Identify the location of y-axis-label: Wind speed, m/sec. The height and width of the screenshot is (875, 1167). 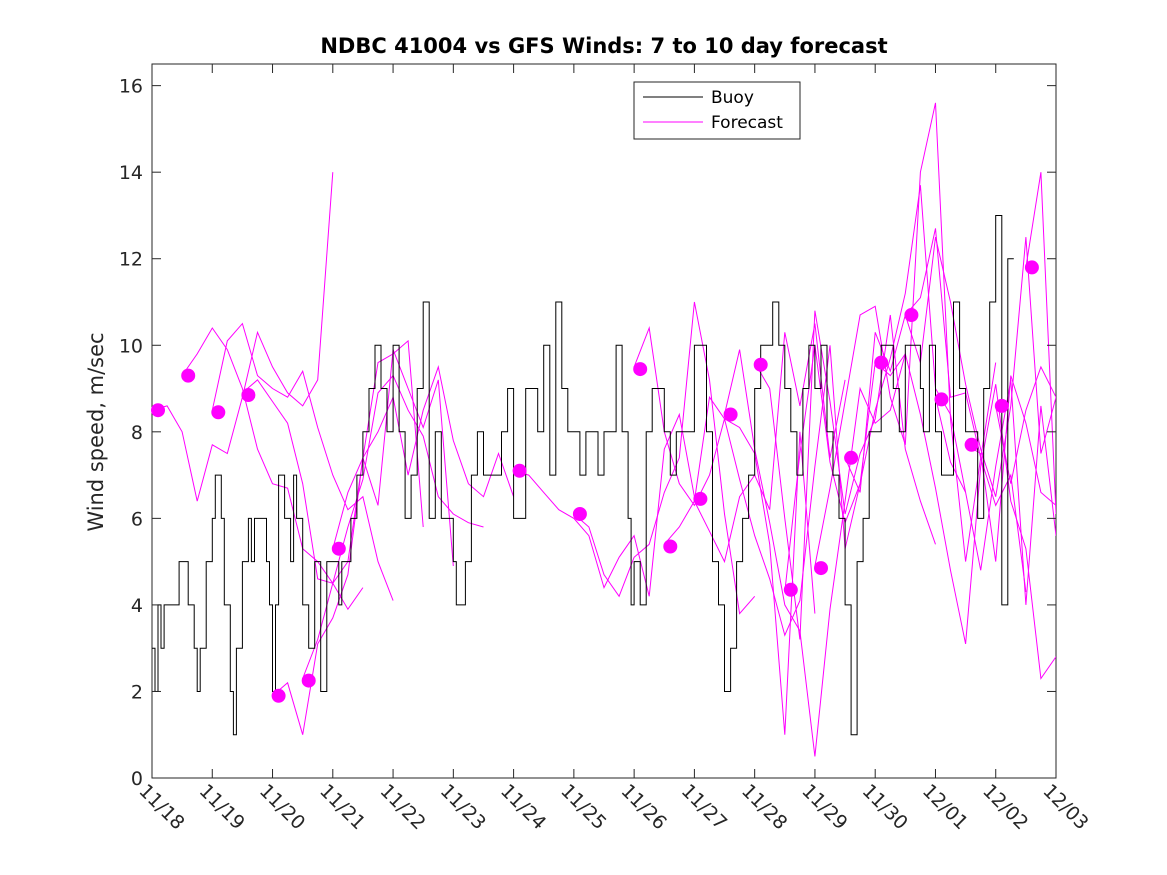
(96, 431).